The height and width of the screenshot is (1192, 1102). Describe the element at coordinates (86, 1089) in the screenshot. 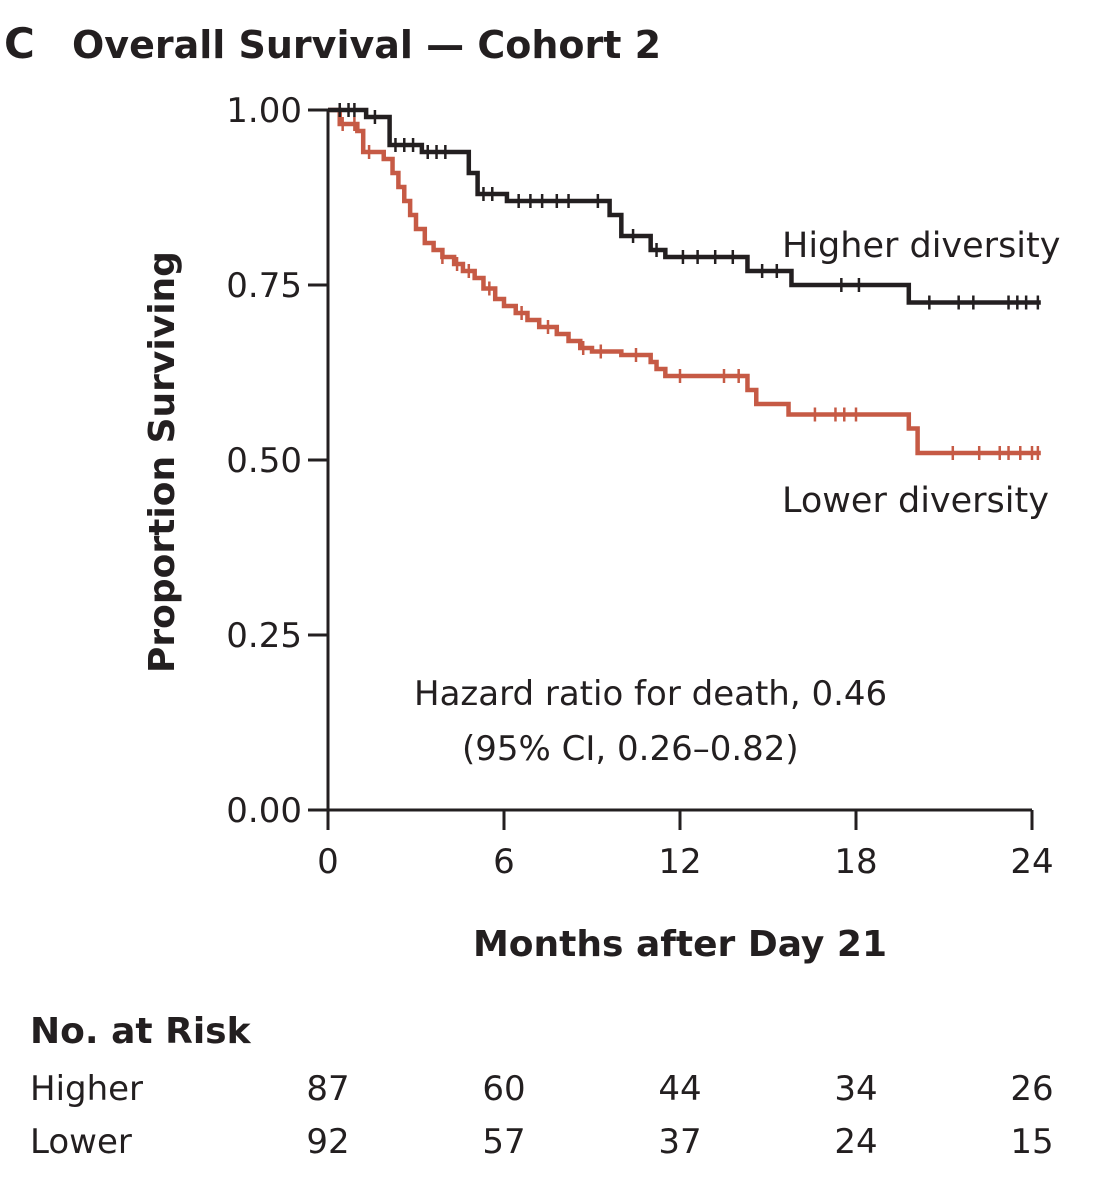

I see `risk-row-label: Higher` at that location.